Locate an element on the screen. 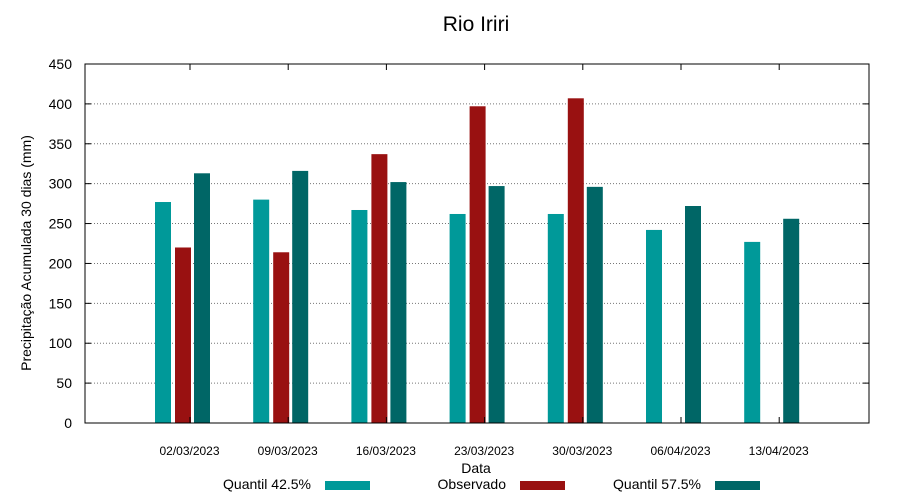 Image resolution: width=900 pixels, height=500 pixels. x-tick-label: 02/03/2023 is located at coordinates (189, 451).